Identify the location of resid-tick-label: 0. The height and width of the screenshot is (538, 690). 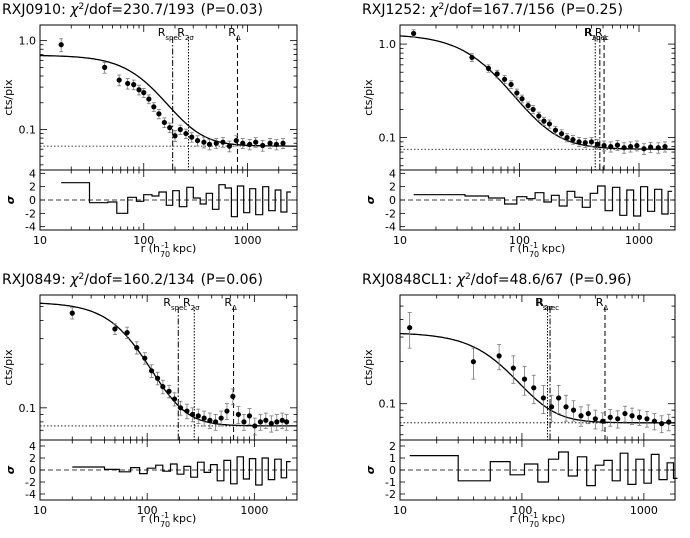
(392, 470).